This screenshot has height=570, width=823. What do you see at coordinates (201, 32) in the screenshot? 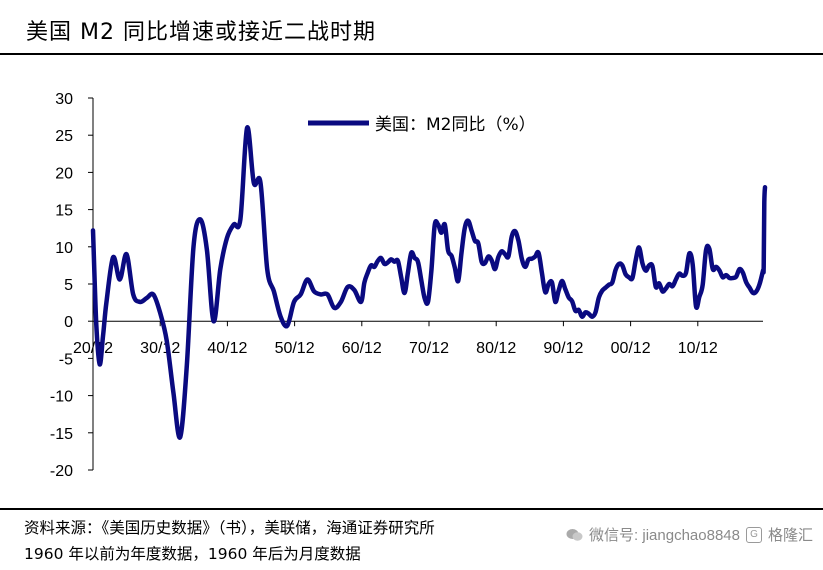
I see `page-title: 美国 M2 同比增速或接近二战时期` at bounding box center [201, 32].